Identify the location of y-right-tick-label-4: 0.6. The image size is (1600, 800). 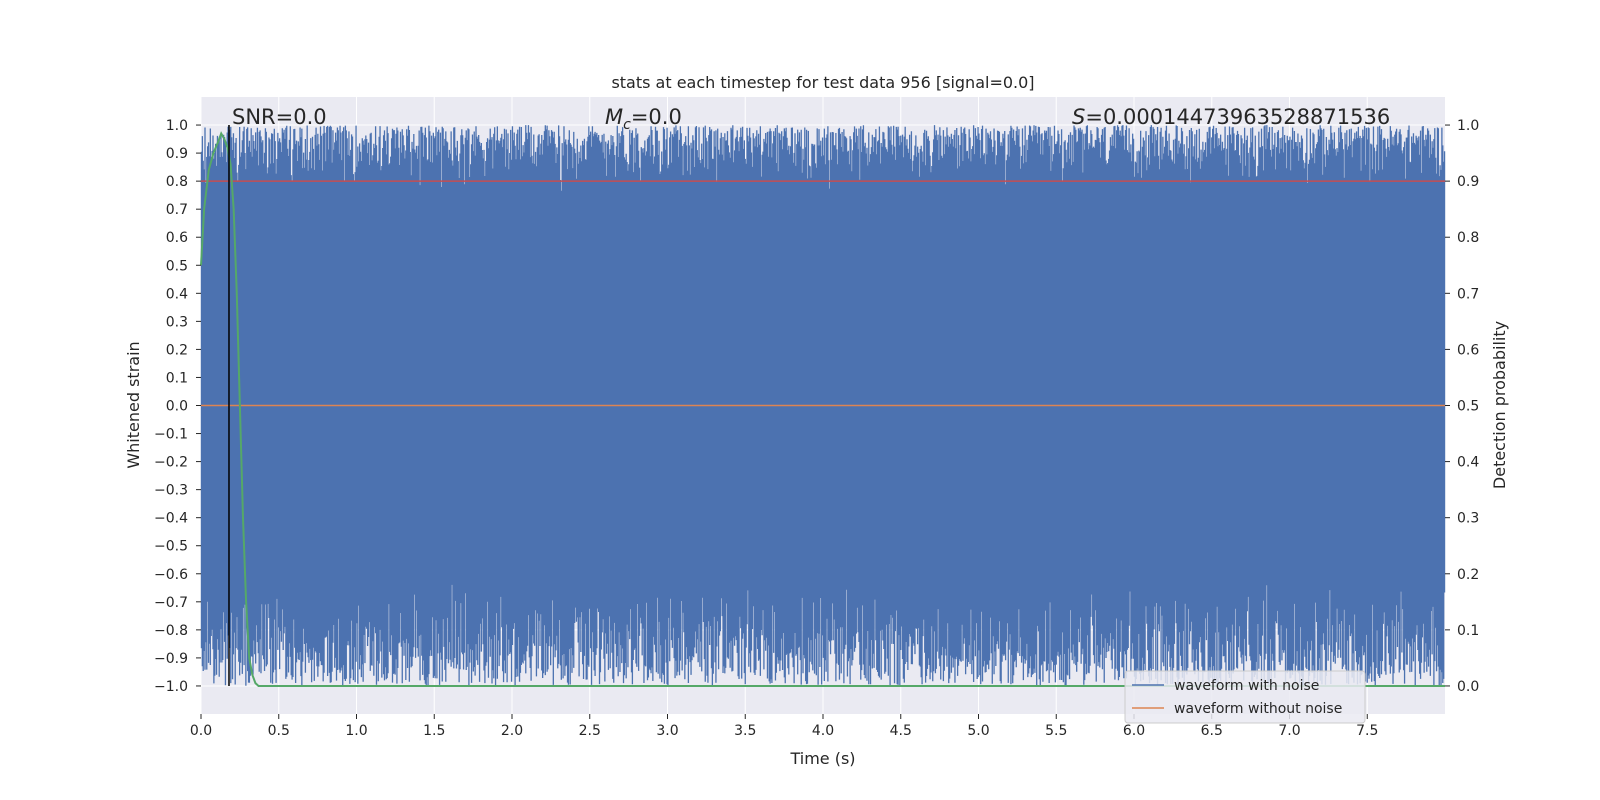
(1468, 350).